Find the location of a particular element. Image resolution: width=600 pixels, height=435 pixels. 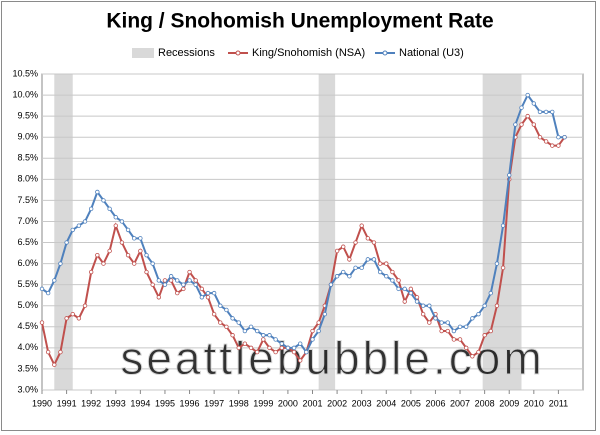

y-tick-label: 8.0% is located at coordinates (27, 179).